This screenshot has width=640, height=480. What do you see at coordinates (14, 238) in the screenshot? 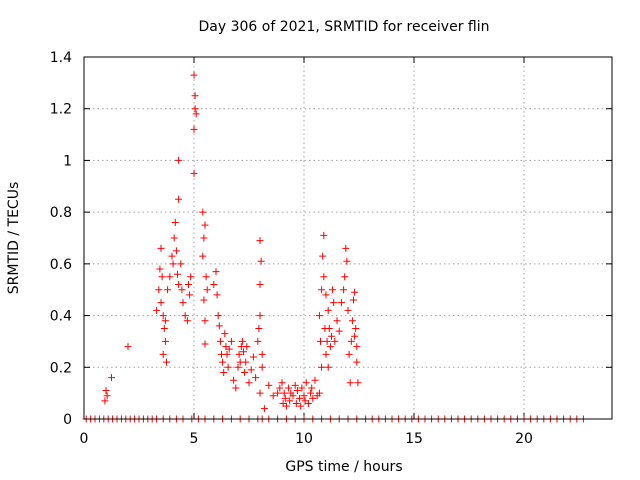
I see `y-axis-label: SRMTID / TECUs` at bounding box center [14, 238].